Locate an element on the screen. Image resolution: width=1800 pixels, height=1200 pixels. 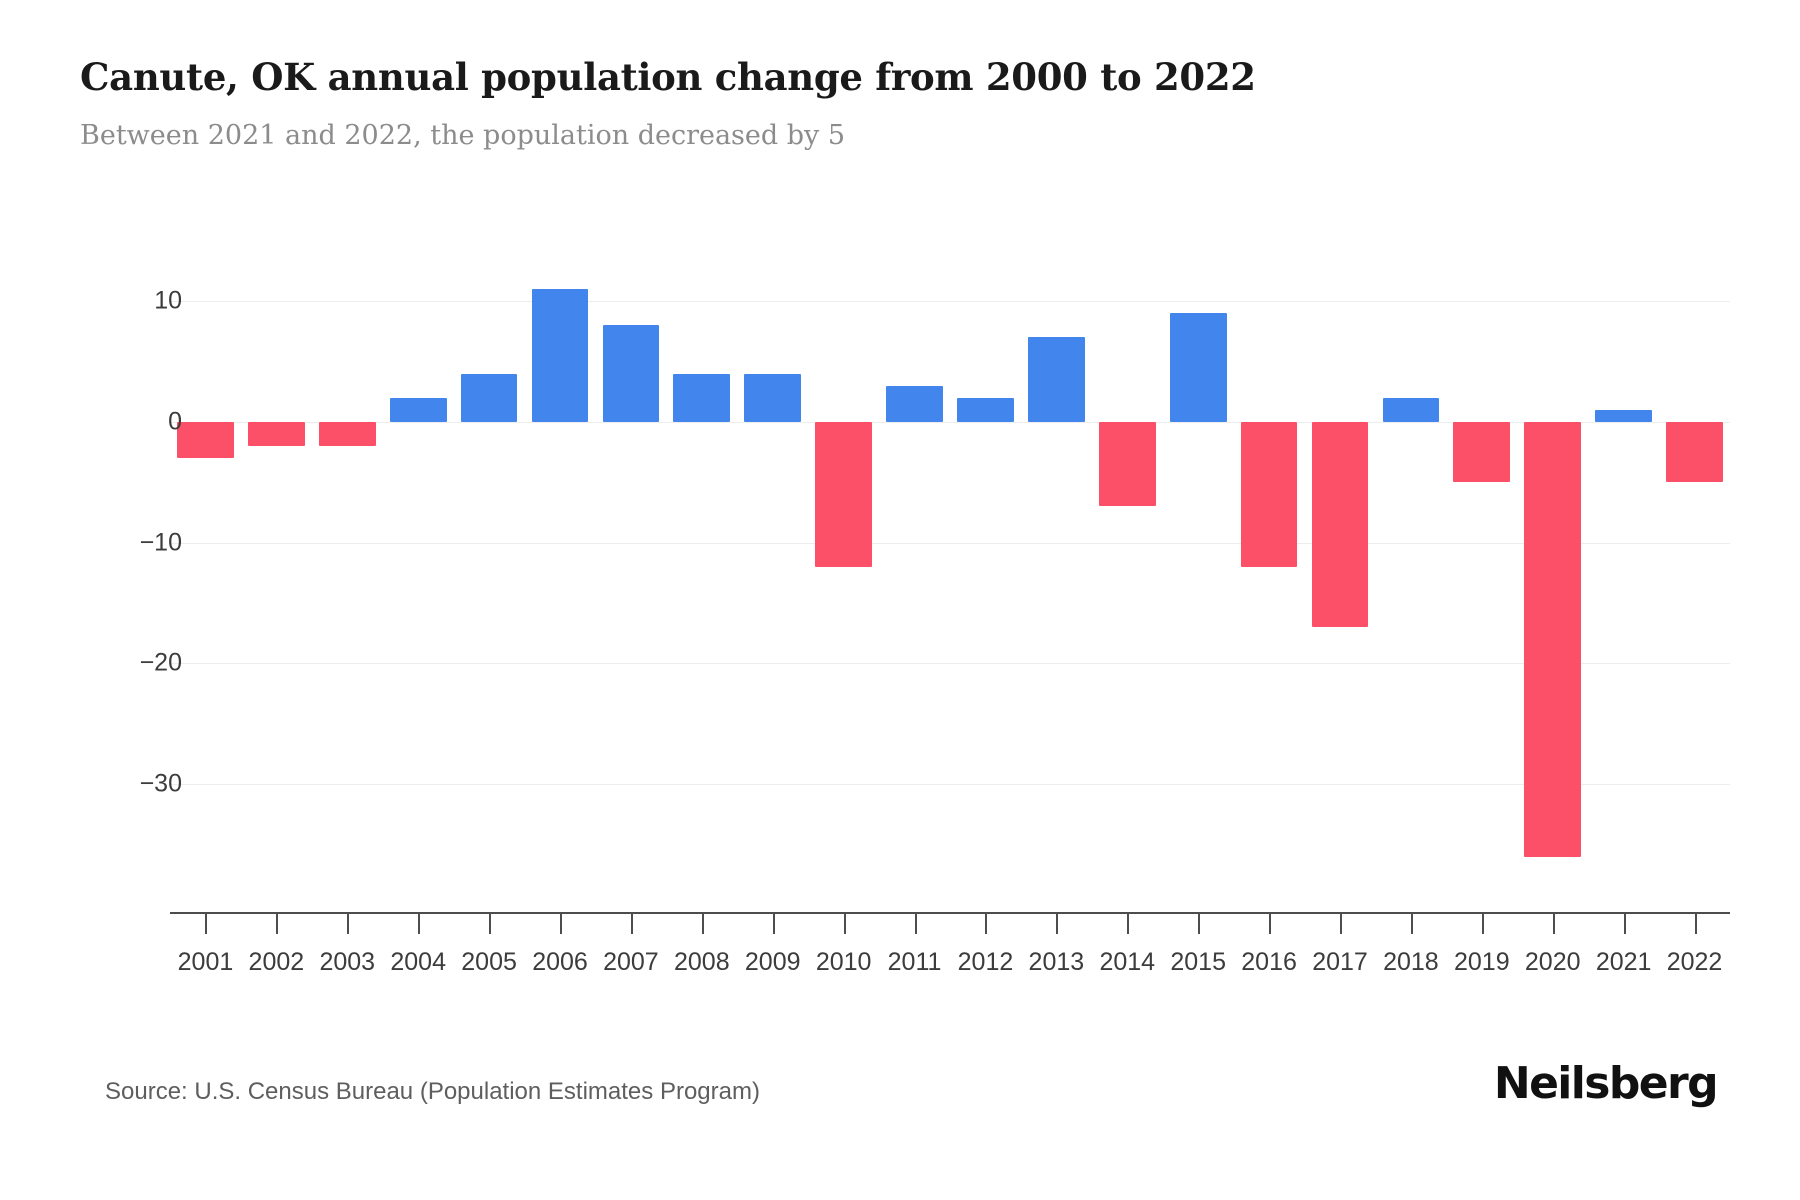
bar-2012 is located at coordinates (985, 409).